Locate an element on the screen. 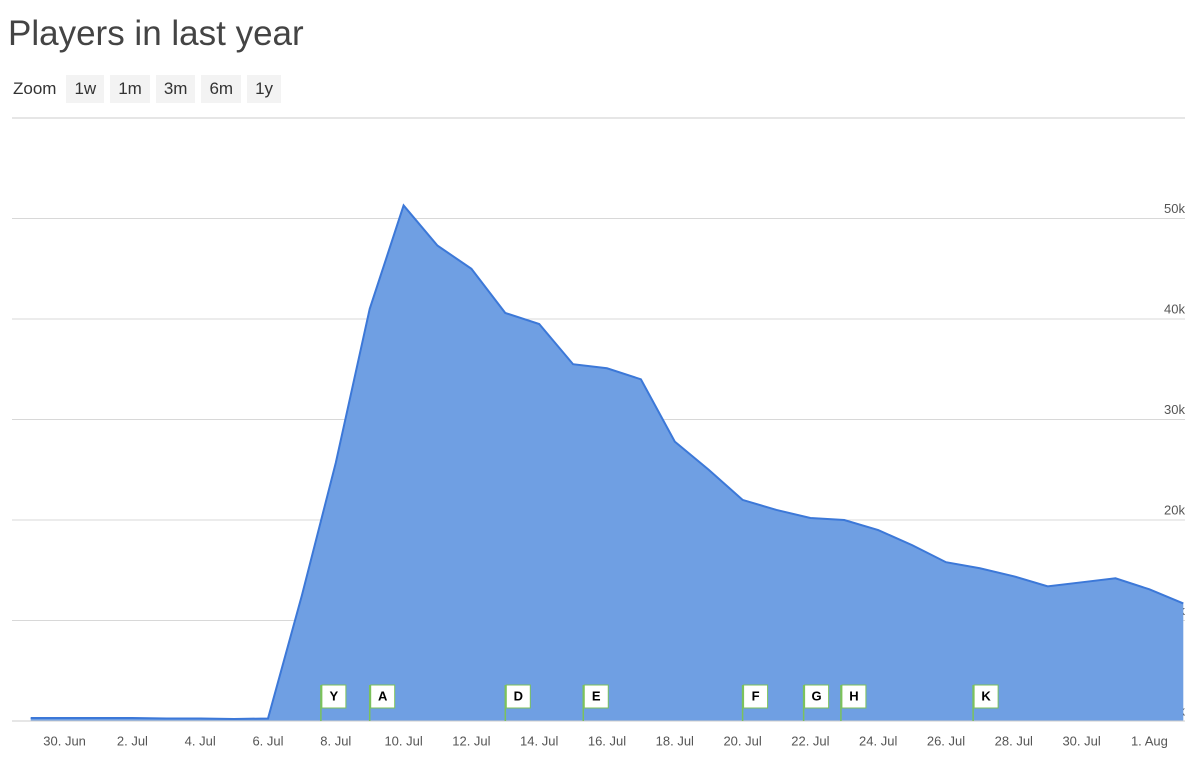  y-tick-label: 40k is located at coordinates (1174, 308).